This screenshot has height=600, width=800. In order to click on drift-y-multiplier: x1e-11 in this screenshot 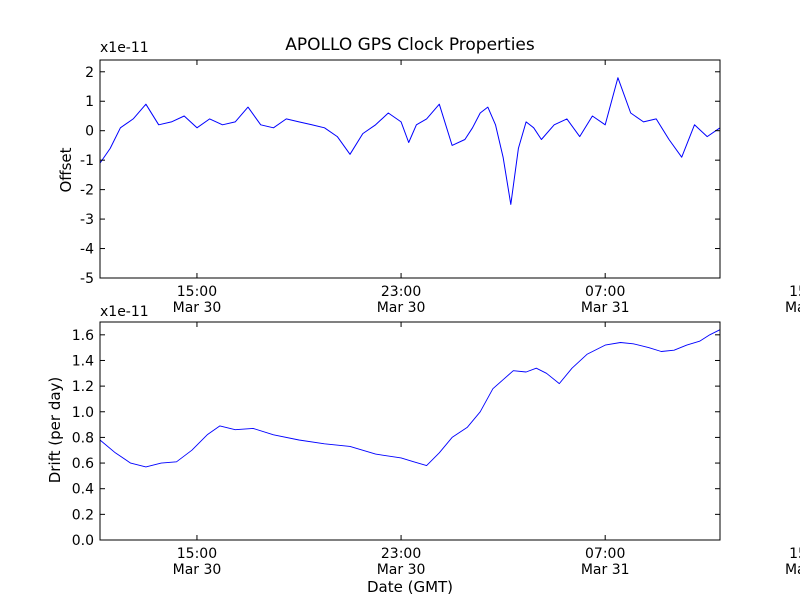, I will do `click(124, 312)`.